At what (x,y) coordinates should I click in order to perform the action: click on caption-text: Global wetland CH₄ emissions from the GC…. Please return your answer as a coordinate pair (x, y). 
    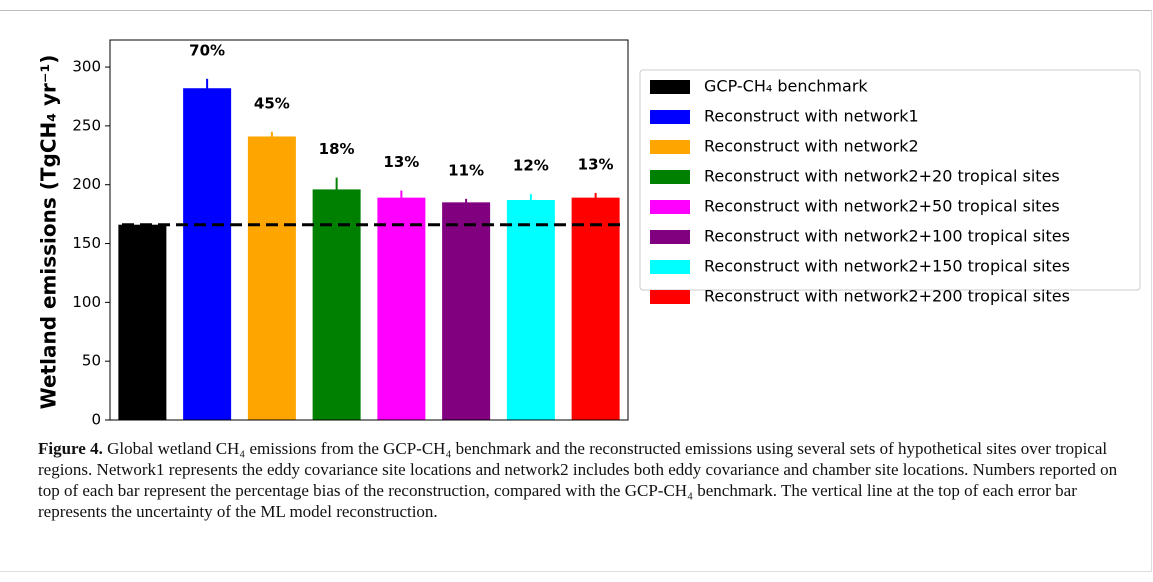
    Looking at the image, I should click on (578, 480).